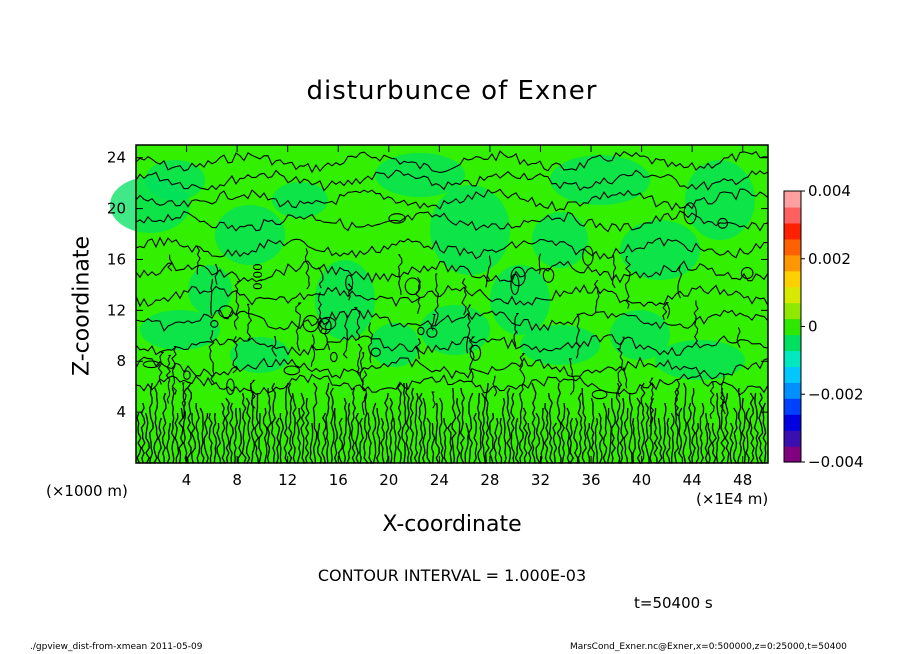  I want to click on colorbar-label: 0, so click(813, 327).